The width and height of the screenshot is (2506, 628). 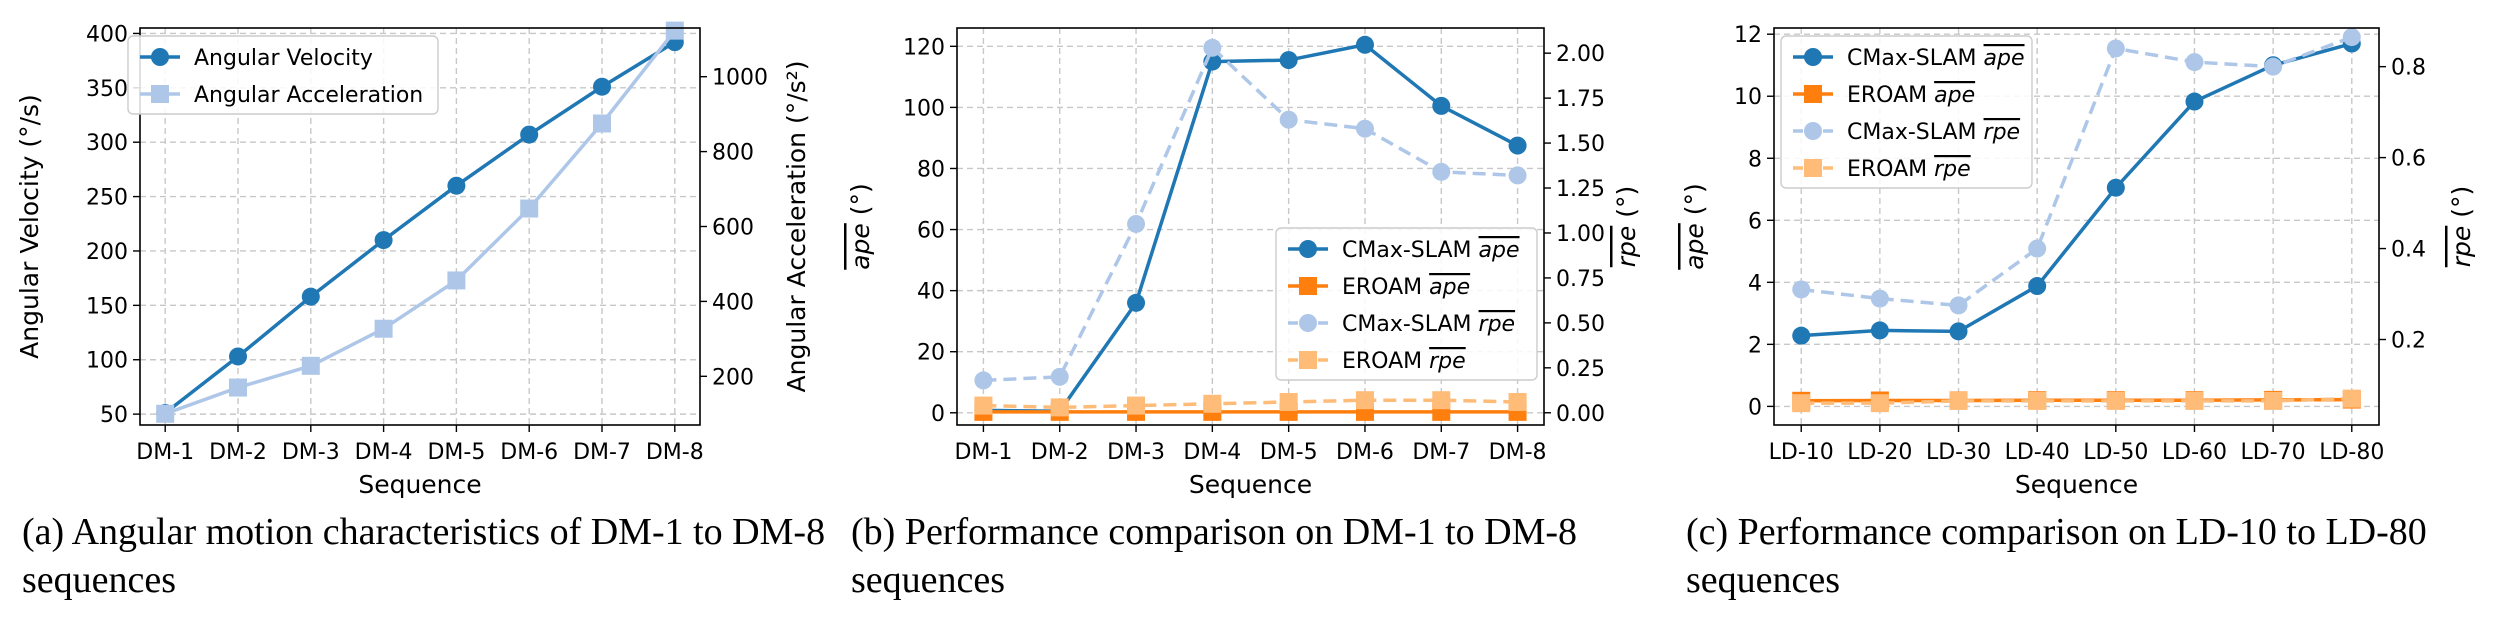 I want to click on y-right-tick-label: 1.50, so click(x=1580, y=144).